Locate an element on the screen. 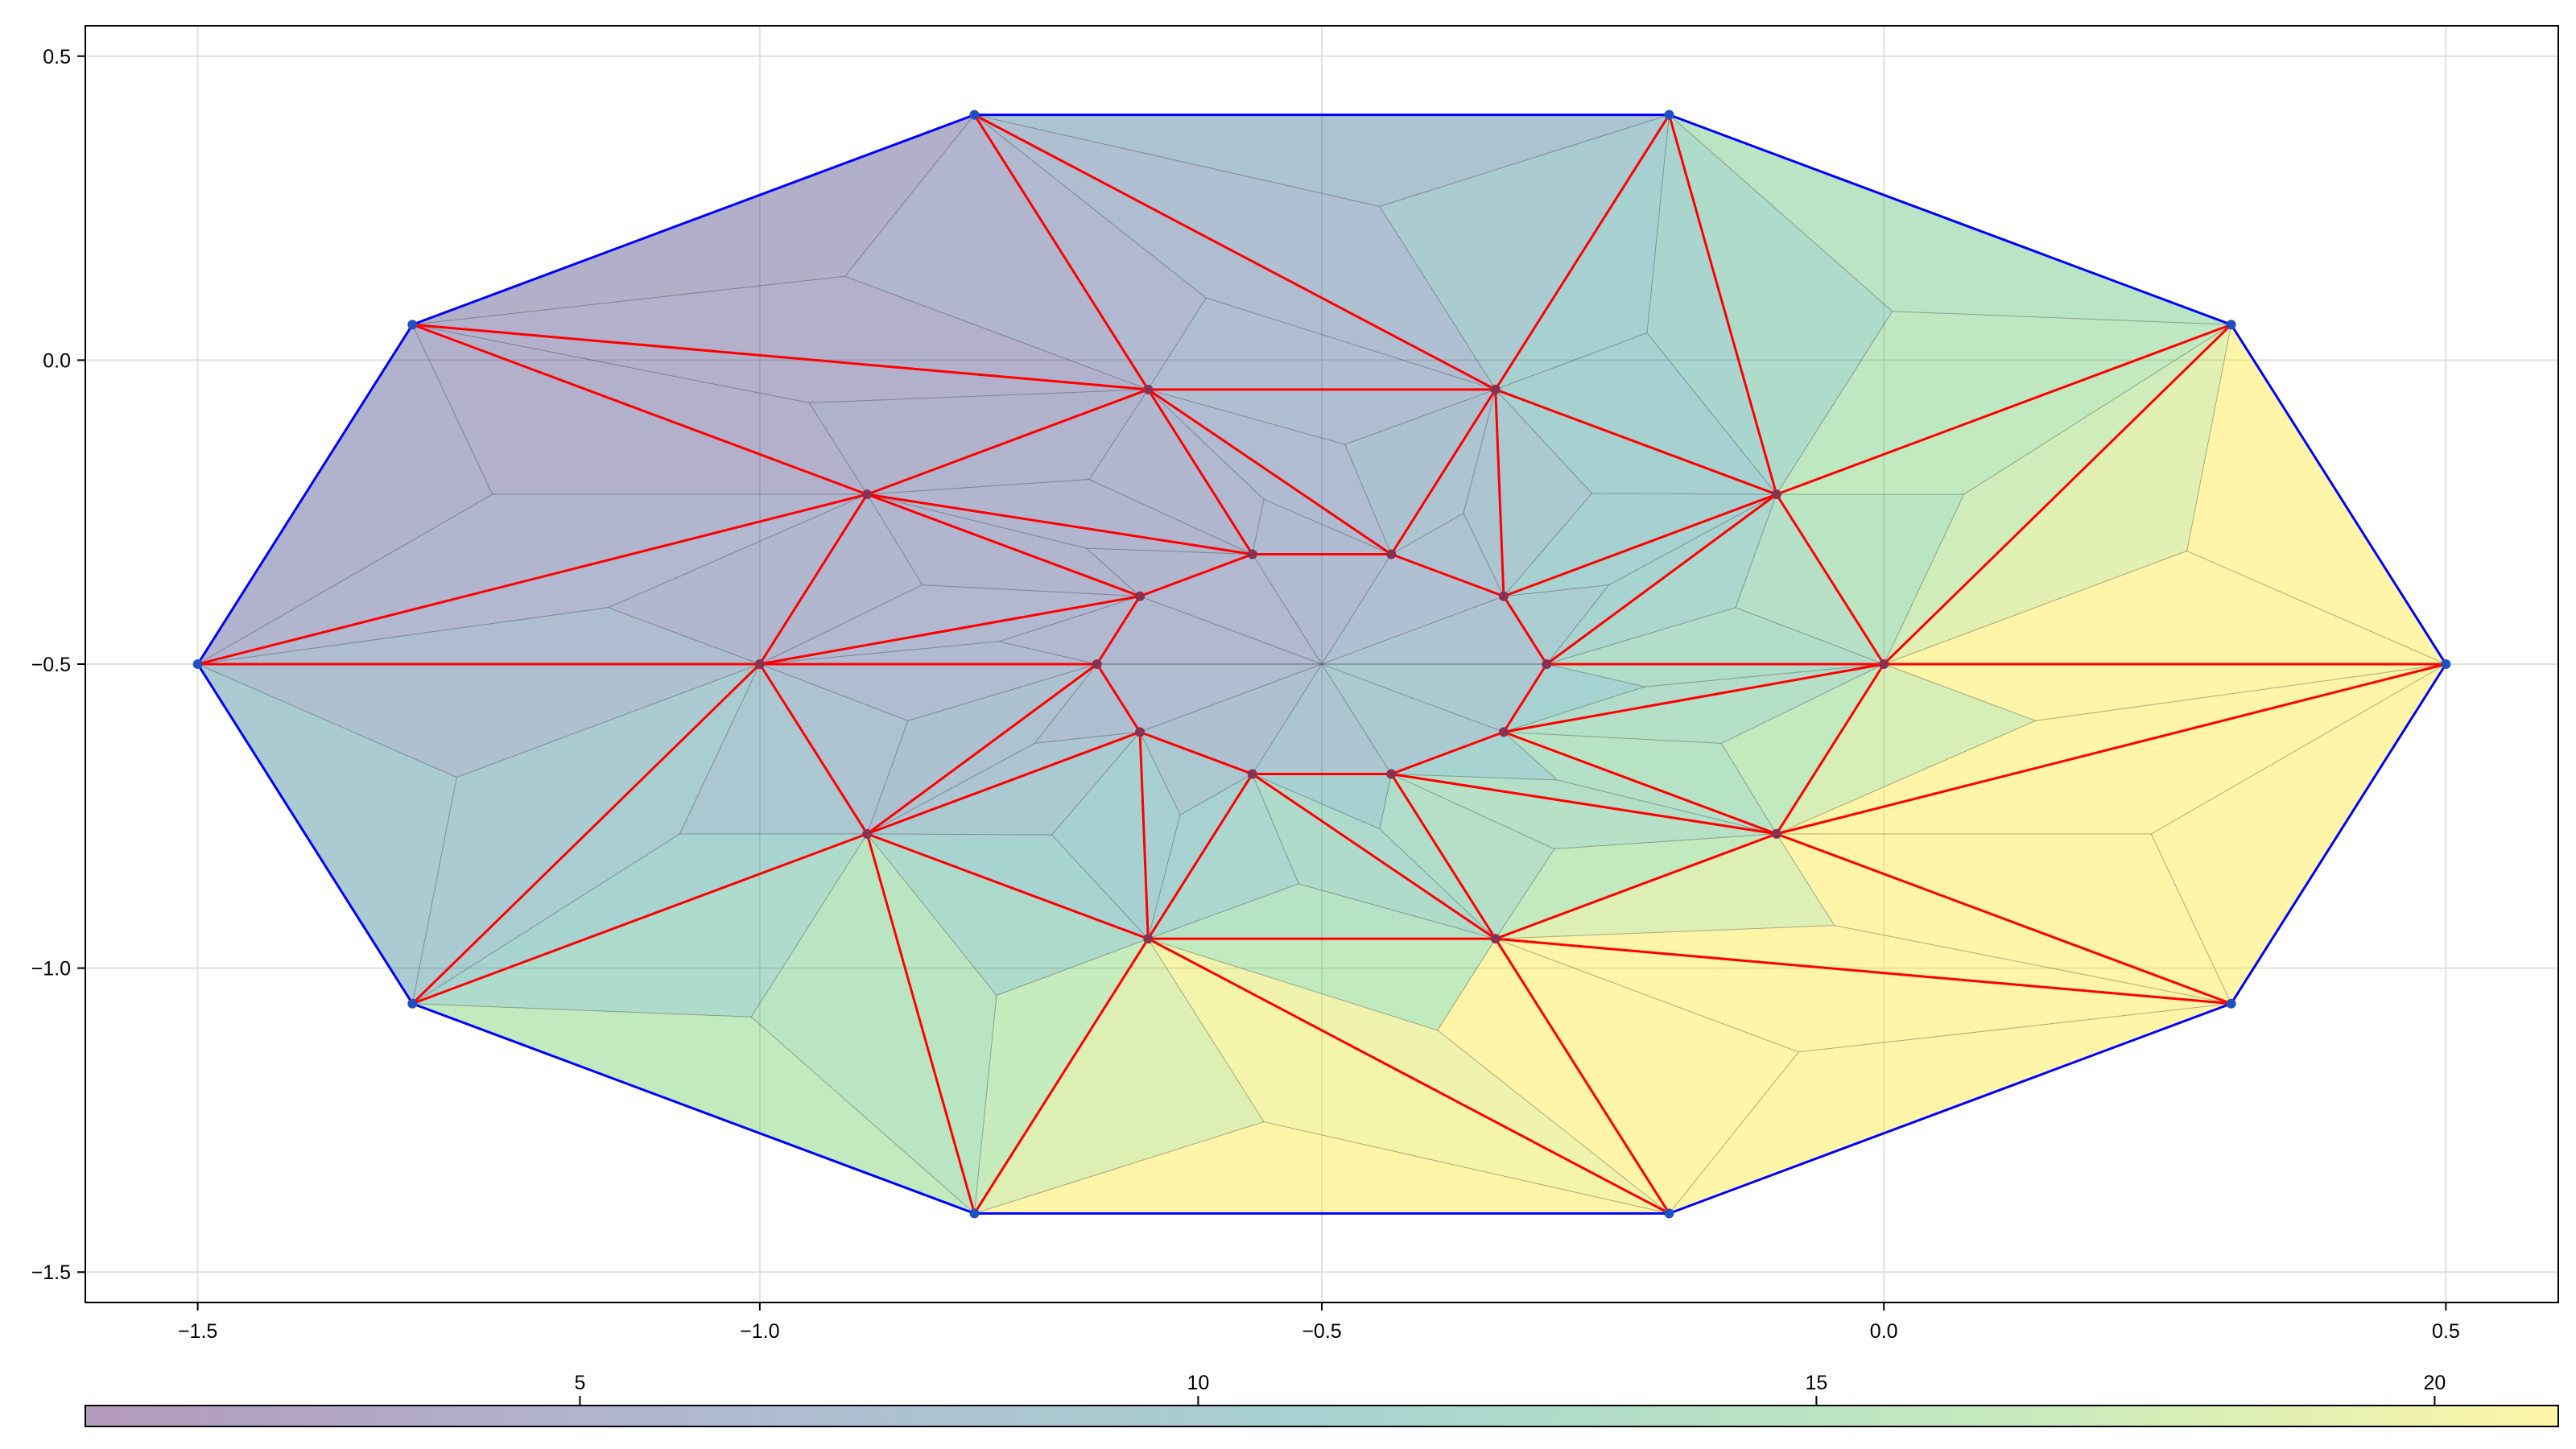 The width and height of the screenshot is (2576, 1449). colorbar-tick-label: 20 is located at coordinates (2434, 1383).